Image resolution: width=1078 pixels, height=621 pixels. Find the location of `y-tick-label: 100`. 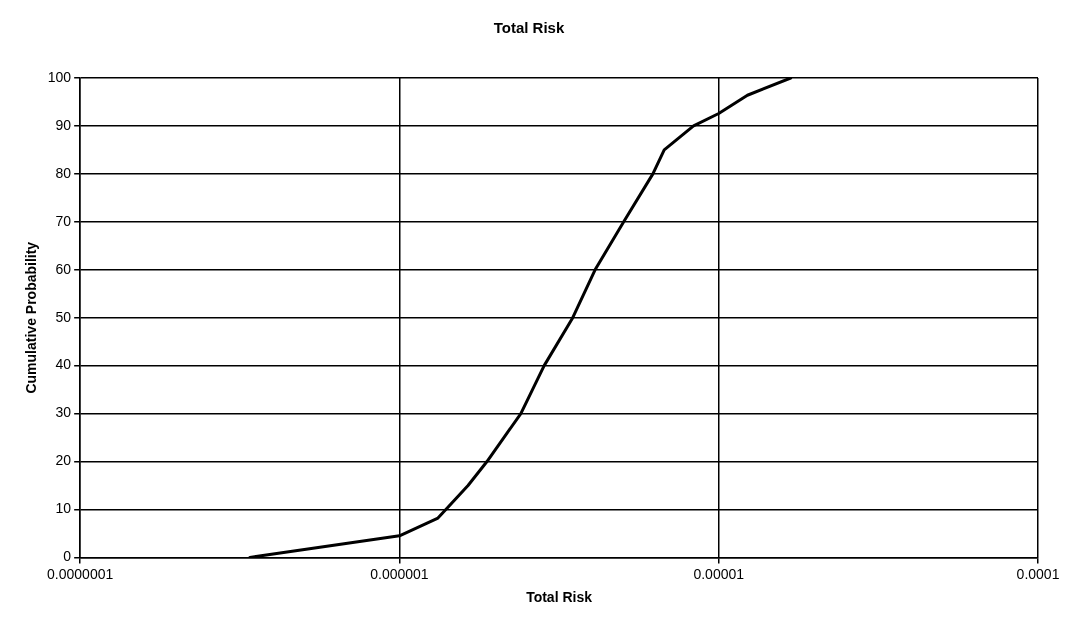

y-tick-label: 100 is located at coordinates (59, 76).